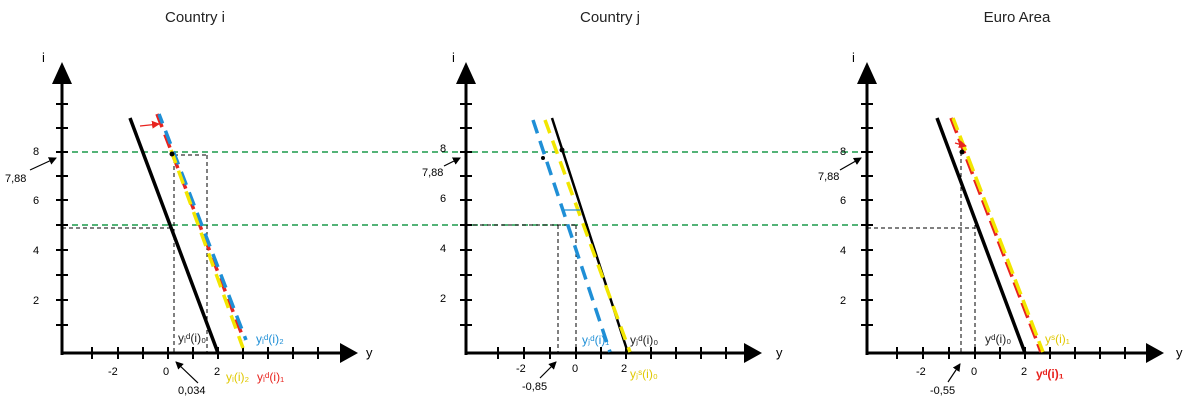 The width and height of the screenshot is (1183, 402). I want to click on curve-label-red: yᵈ(i)₁, so click(1050, 374).